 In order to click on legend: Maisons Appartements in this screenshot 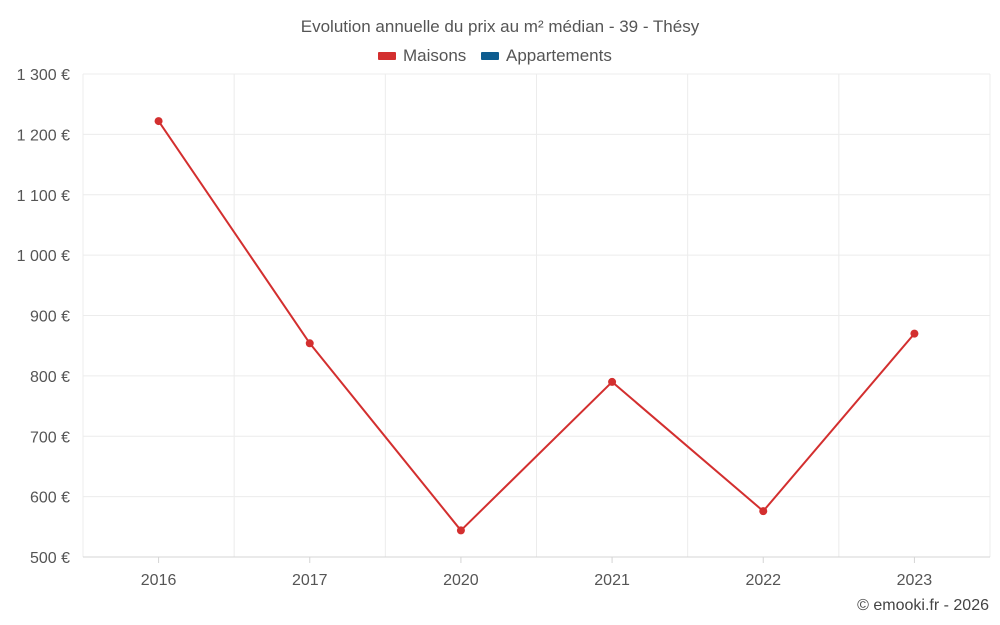, I will do `click(495, 55)`.